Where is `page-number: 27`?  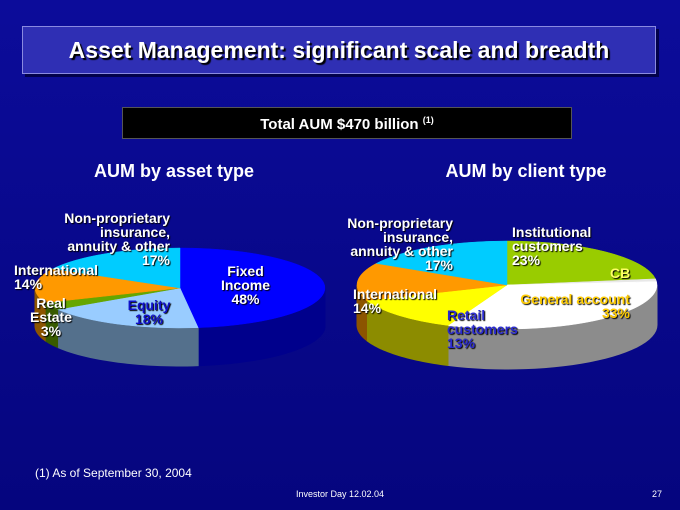
page-number: 27 is located at coordinates (656, 494).